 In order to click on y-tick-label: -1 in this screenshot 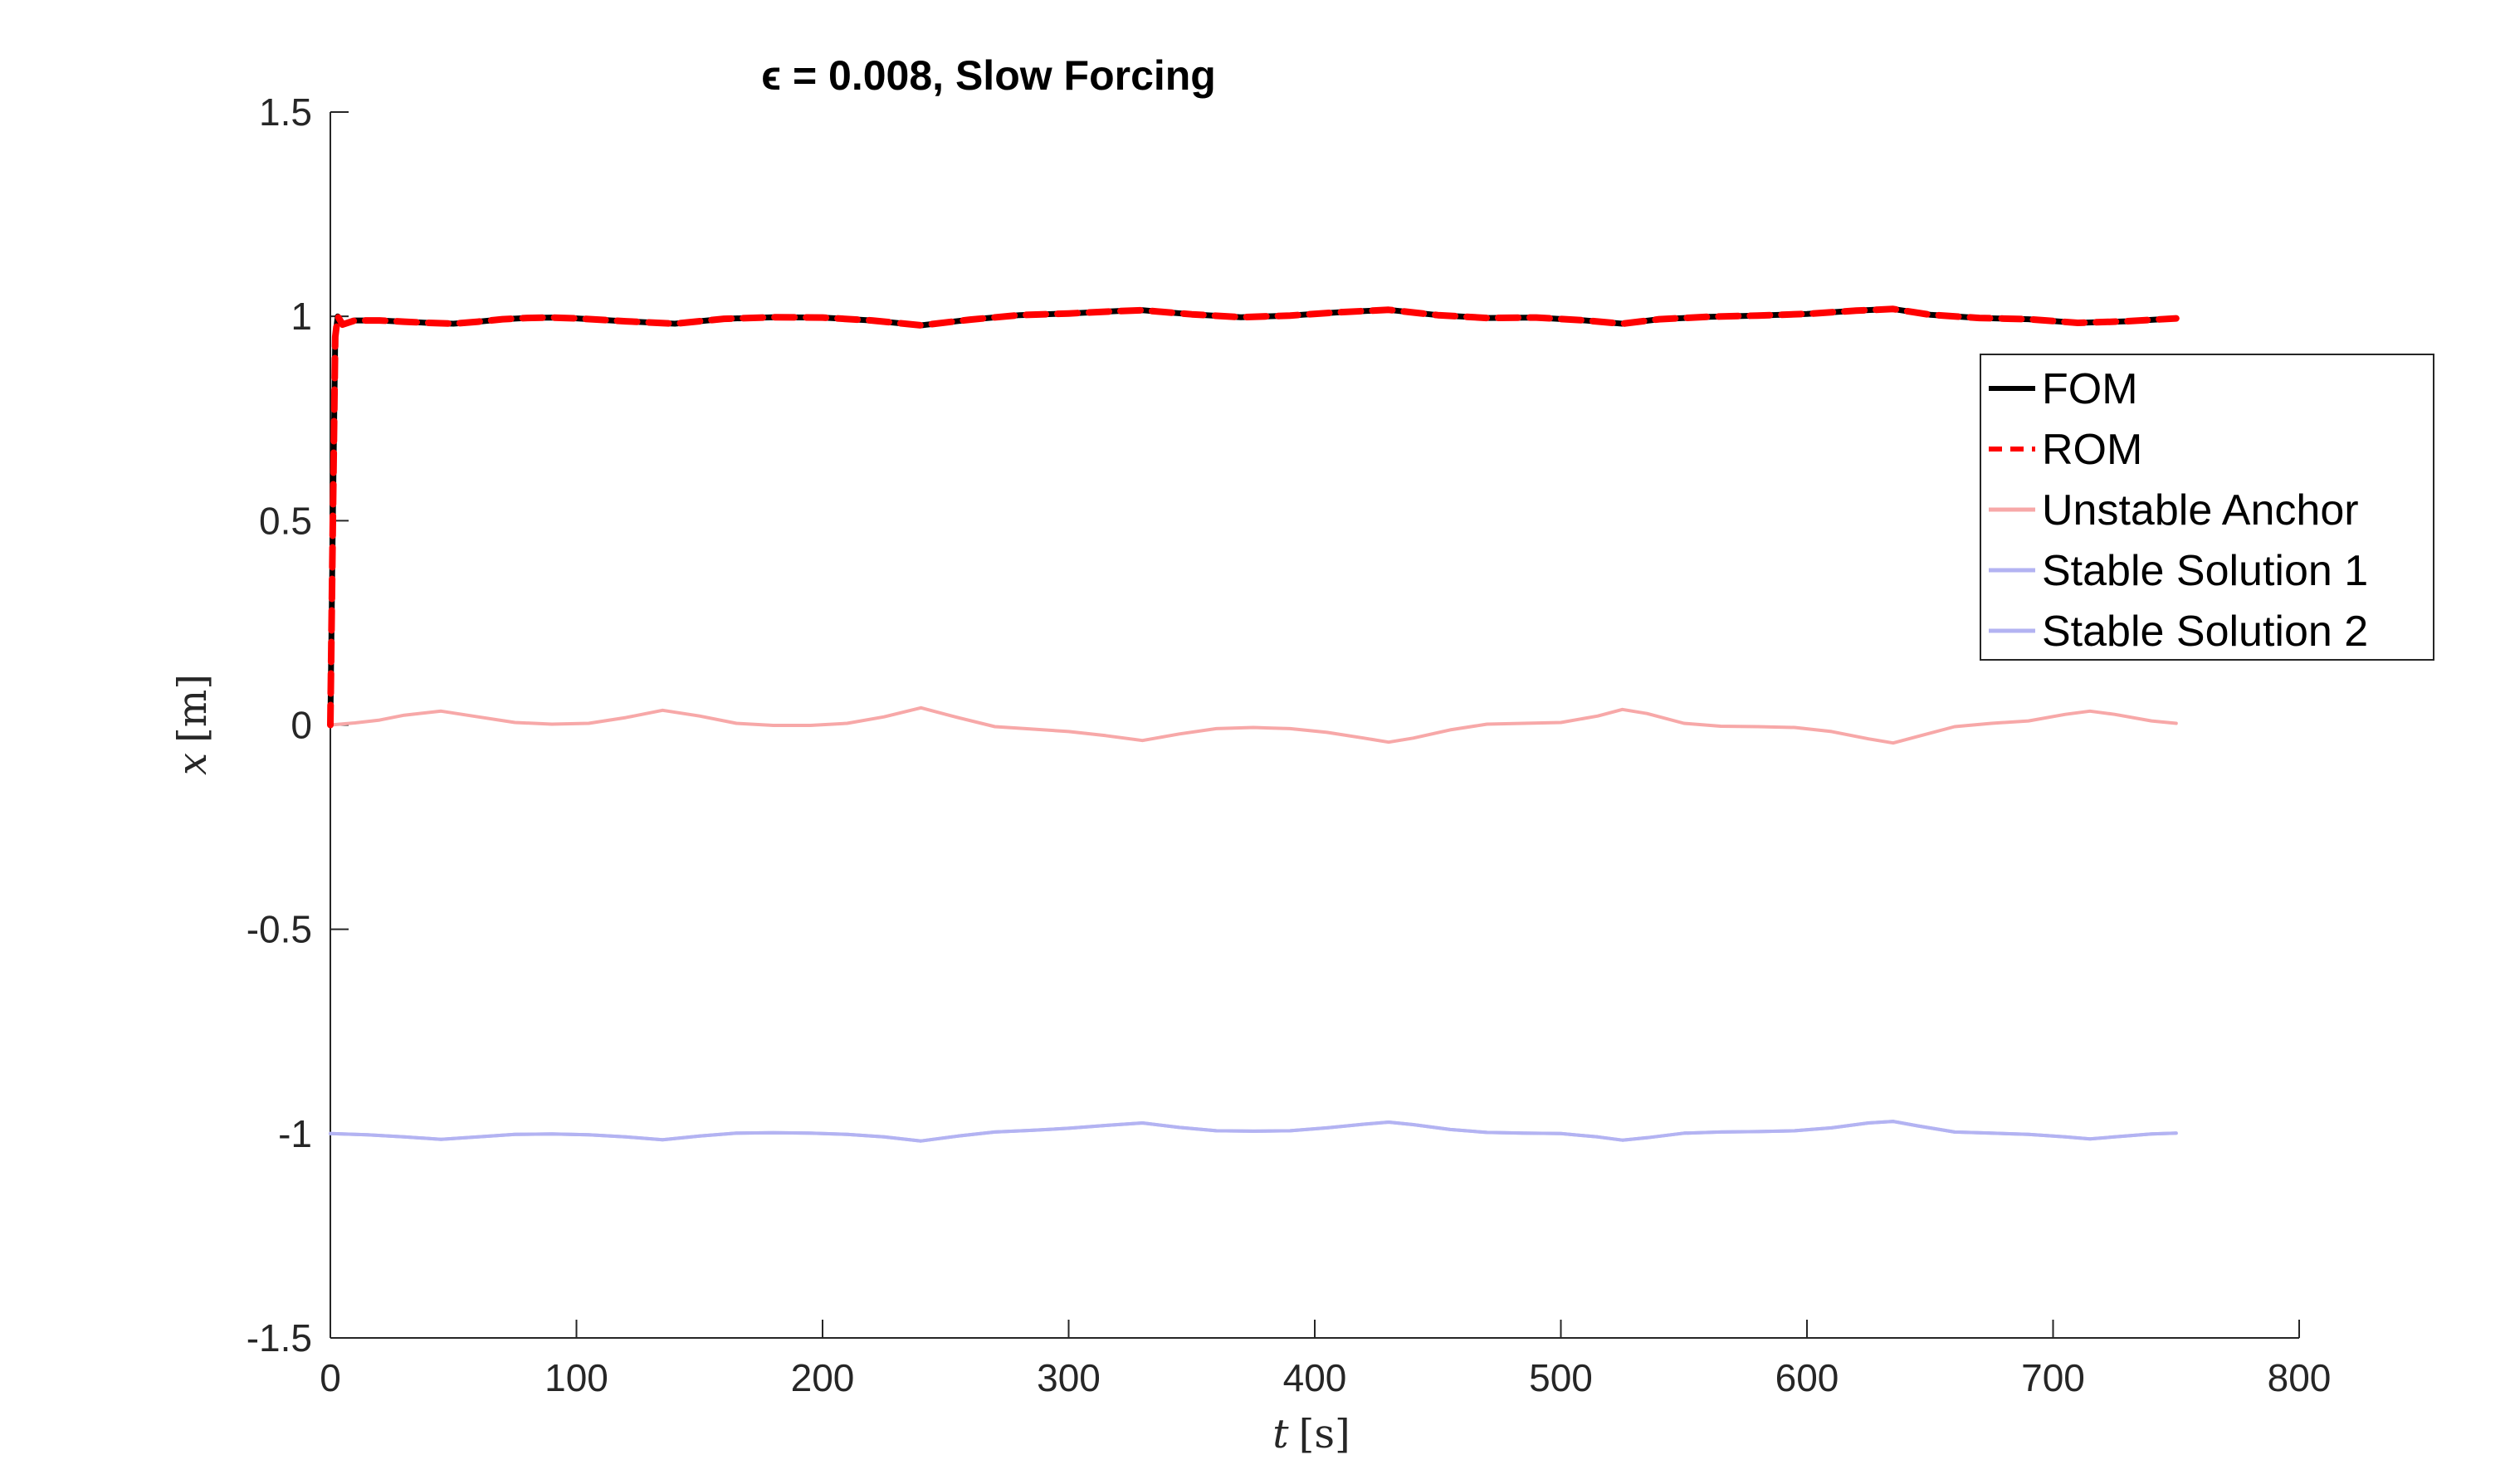, I will do `click(295, 1133)`.